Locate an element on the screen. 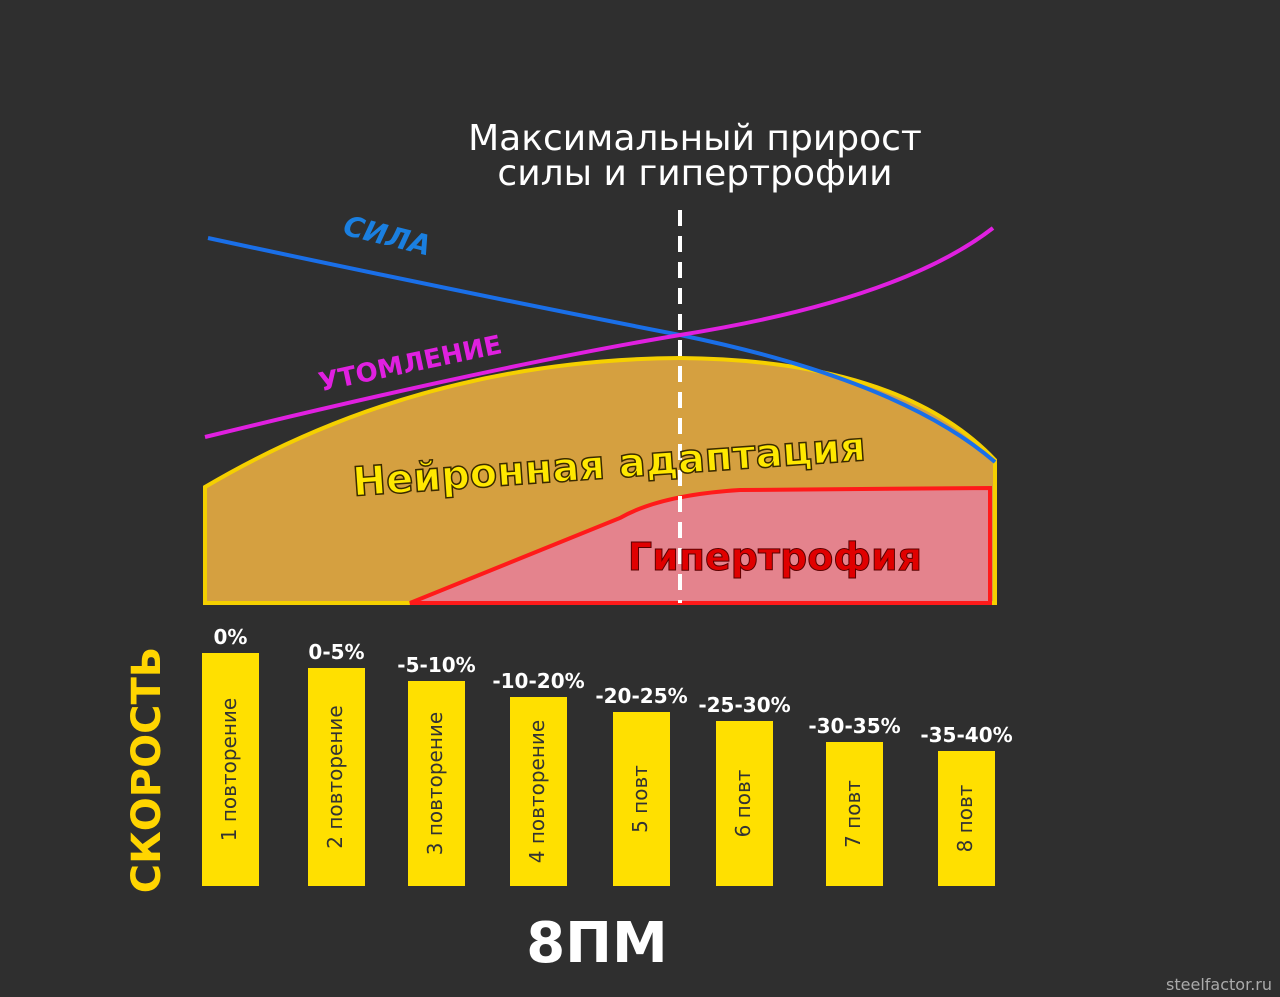  rep-drop: -20-25% is located at coordinates (641, 696).